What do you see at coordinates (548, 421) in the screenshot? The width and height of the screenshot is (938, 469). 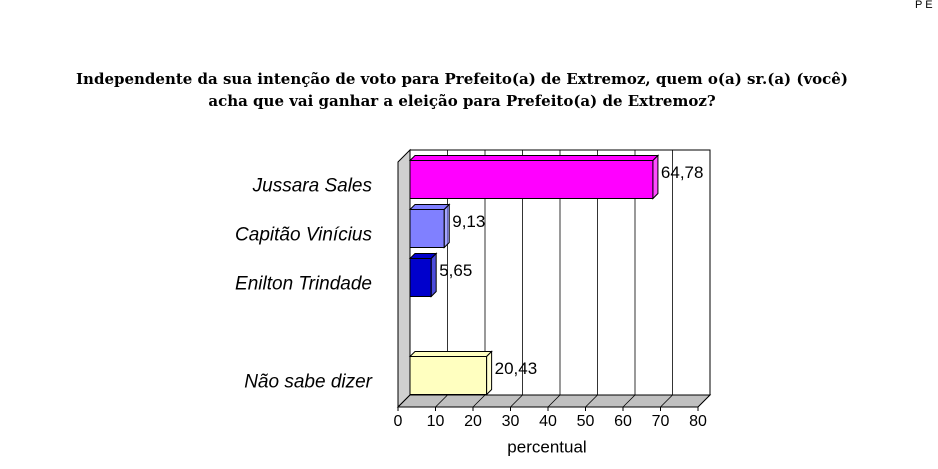 I see `x-tick-label: 40` at bounding box center [548, 421].